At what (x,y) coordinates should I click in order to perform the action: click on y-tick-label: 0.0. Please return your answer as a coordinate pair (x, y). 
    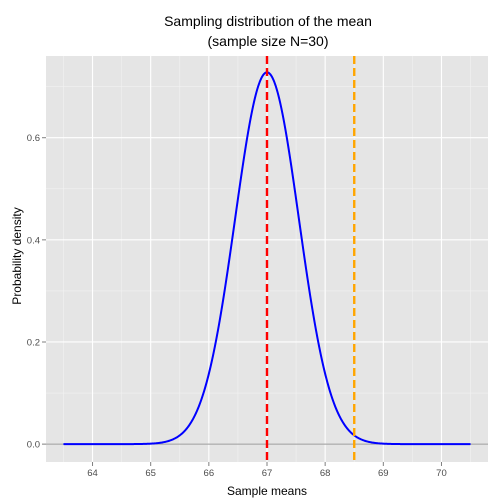
    Looking at the image, I should click on (33, 445).